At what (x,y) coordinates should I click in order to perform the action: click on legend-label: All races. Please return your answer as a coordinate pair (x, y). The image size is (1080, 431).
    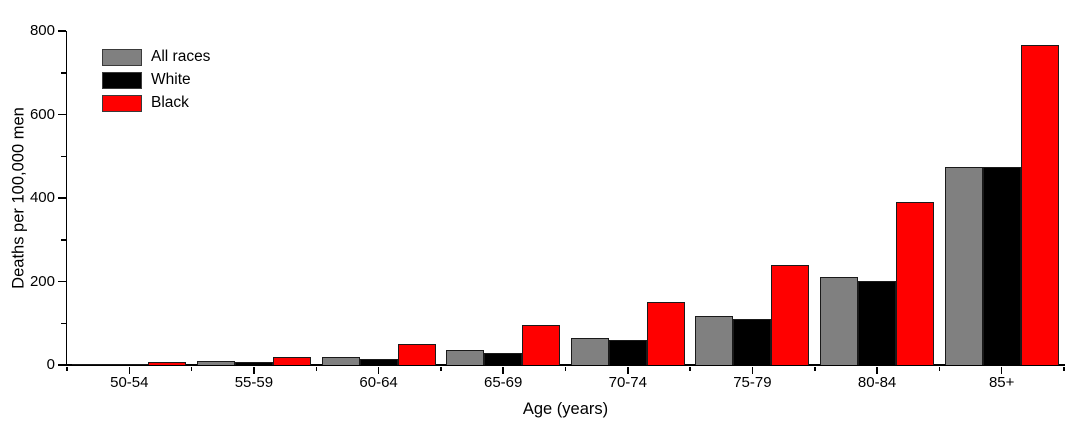
    Looking at the image, I should click on (181, 56).